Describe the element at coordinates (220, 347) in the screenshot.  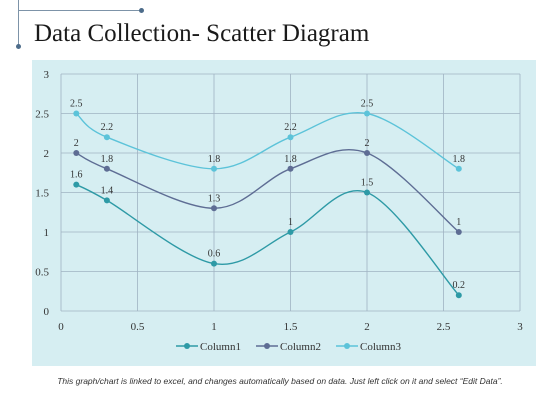
I see `legend-label: Column1` at that location.